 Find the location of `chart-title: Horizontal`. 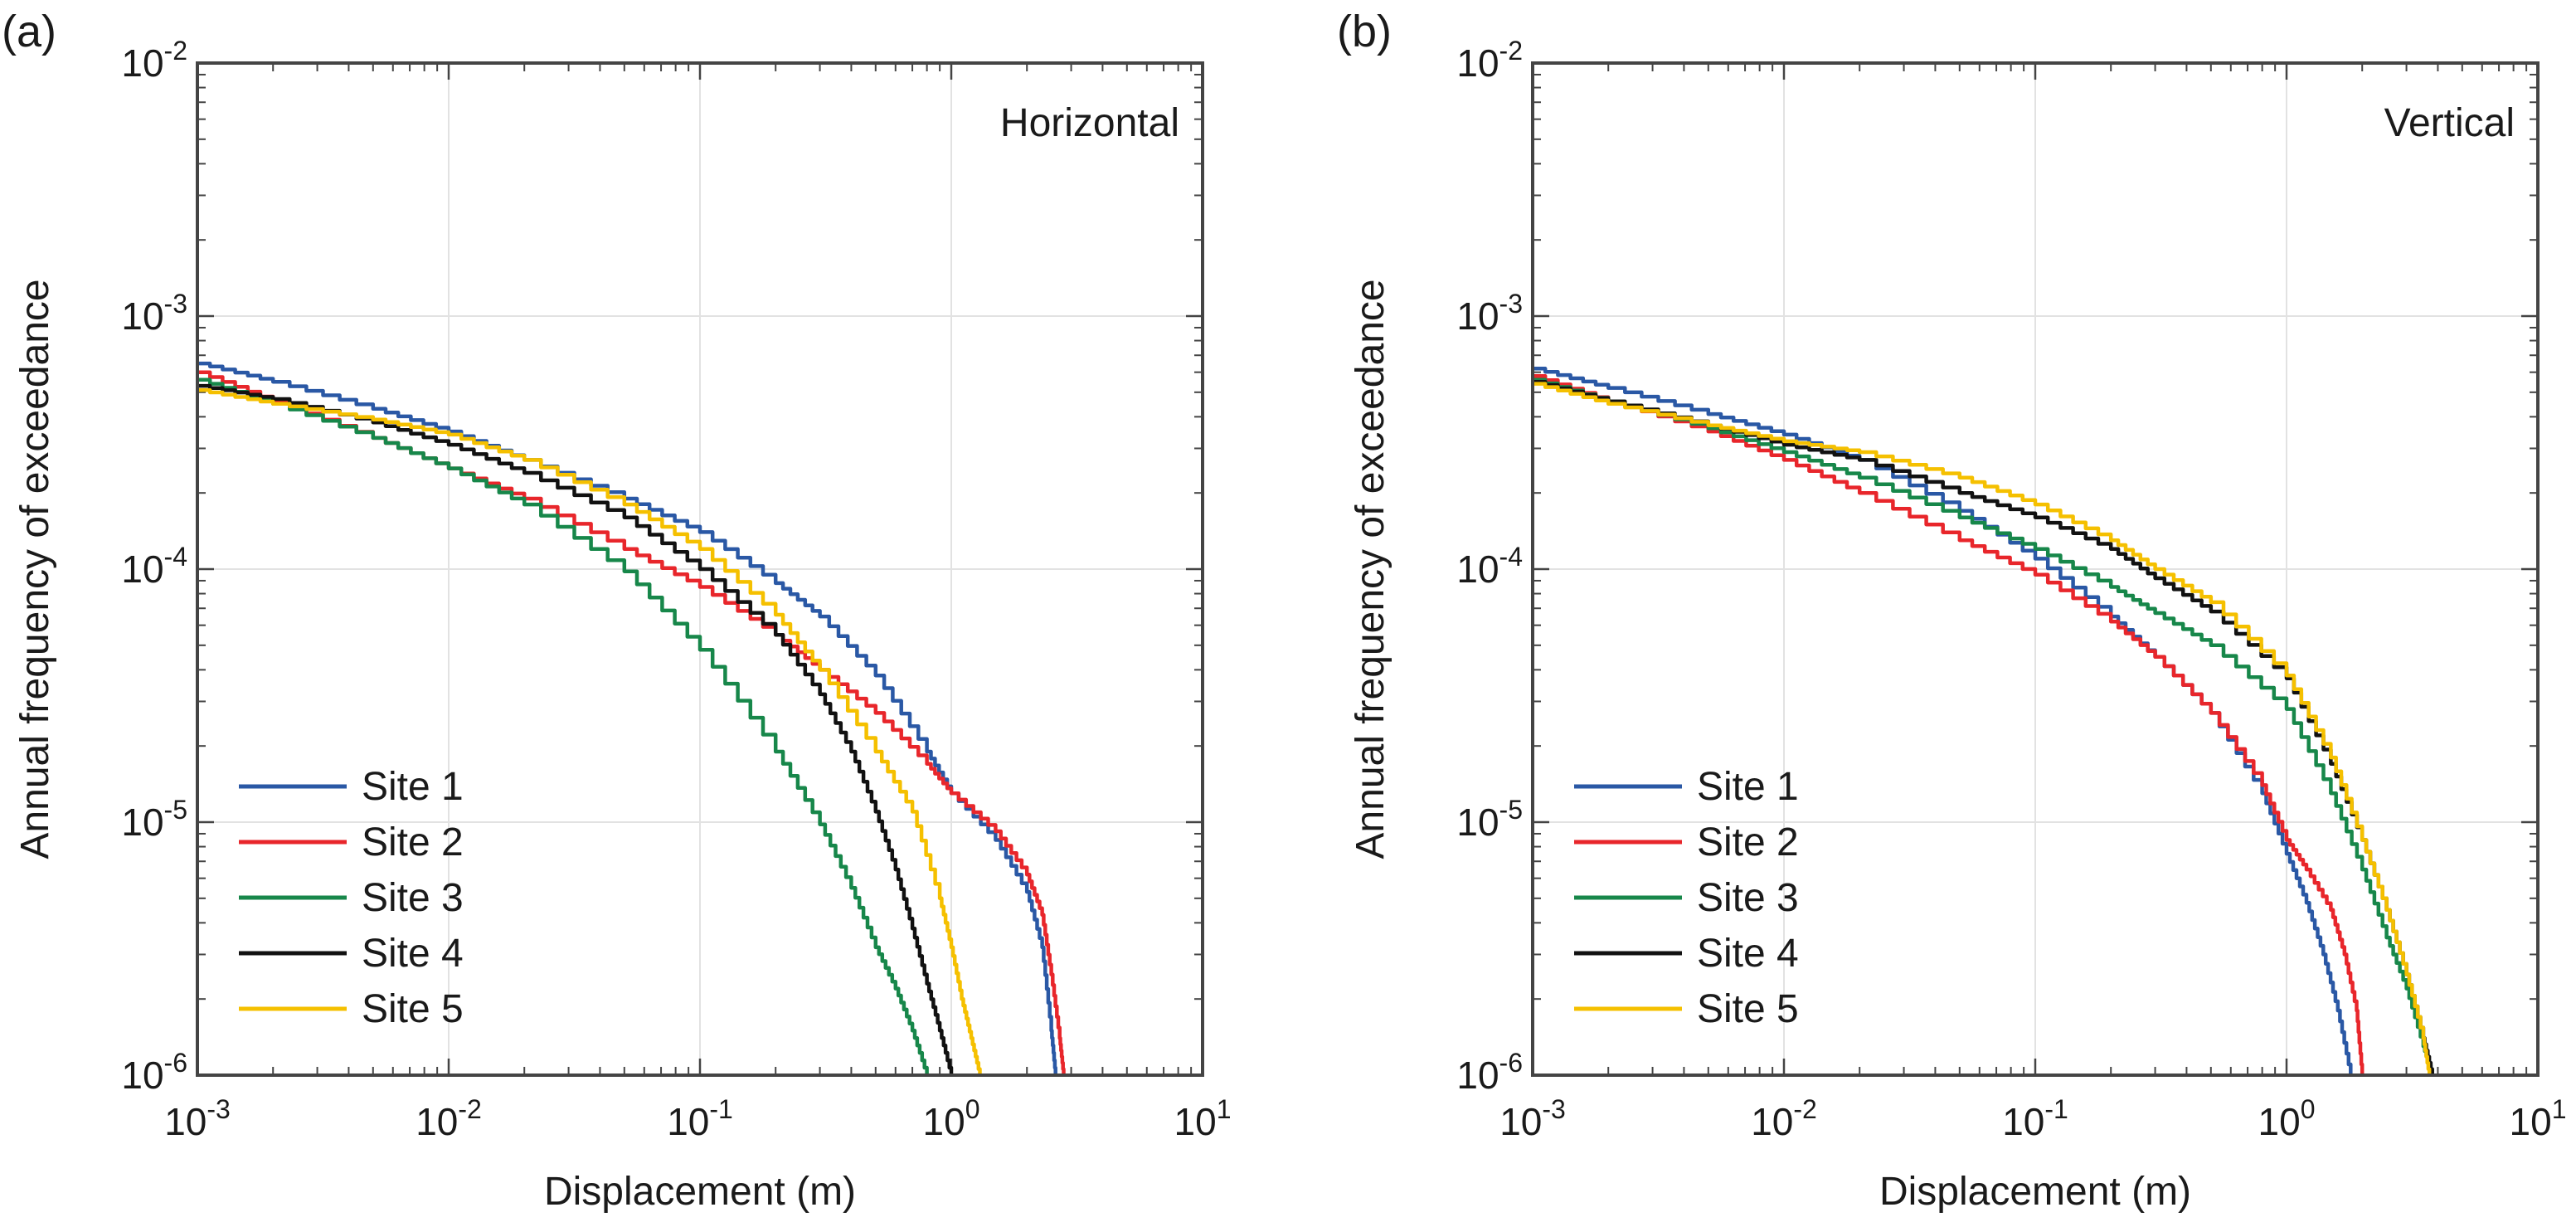

chart-title: Horizontal is located at coordinates (1090, 123).